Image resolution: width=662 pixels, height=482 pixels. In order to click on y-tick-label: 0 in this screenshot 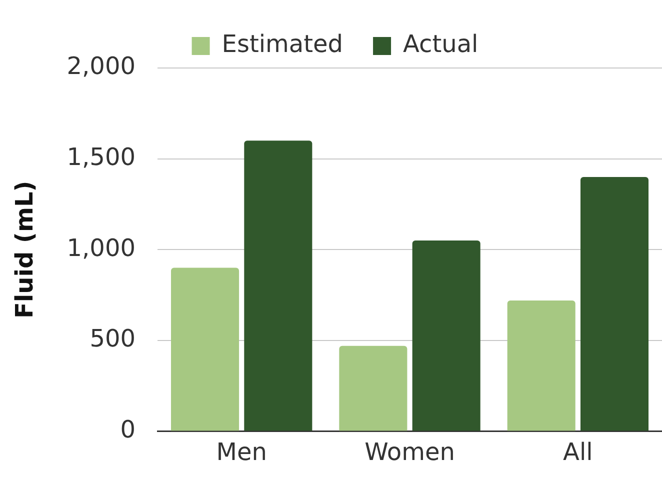, I will do `click(128, 429)`.